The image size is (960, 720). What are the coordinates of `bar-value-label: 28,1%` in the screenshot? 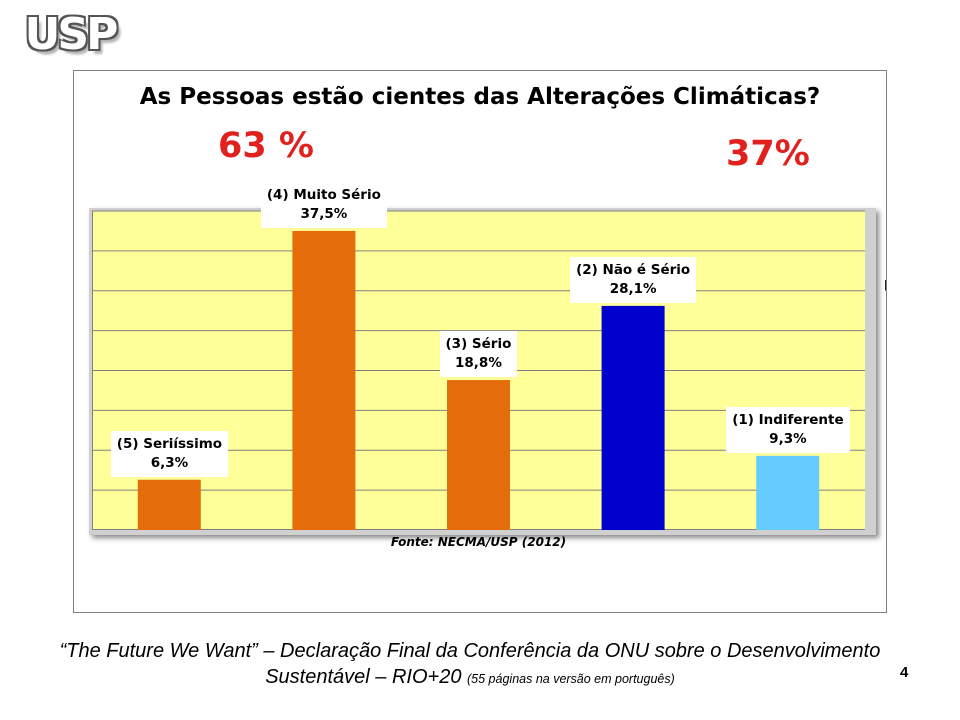 It's located at (633, 288).